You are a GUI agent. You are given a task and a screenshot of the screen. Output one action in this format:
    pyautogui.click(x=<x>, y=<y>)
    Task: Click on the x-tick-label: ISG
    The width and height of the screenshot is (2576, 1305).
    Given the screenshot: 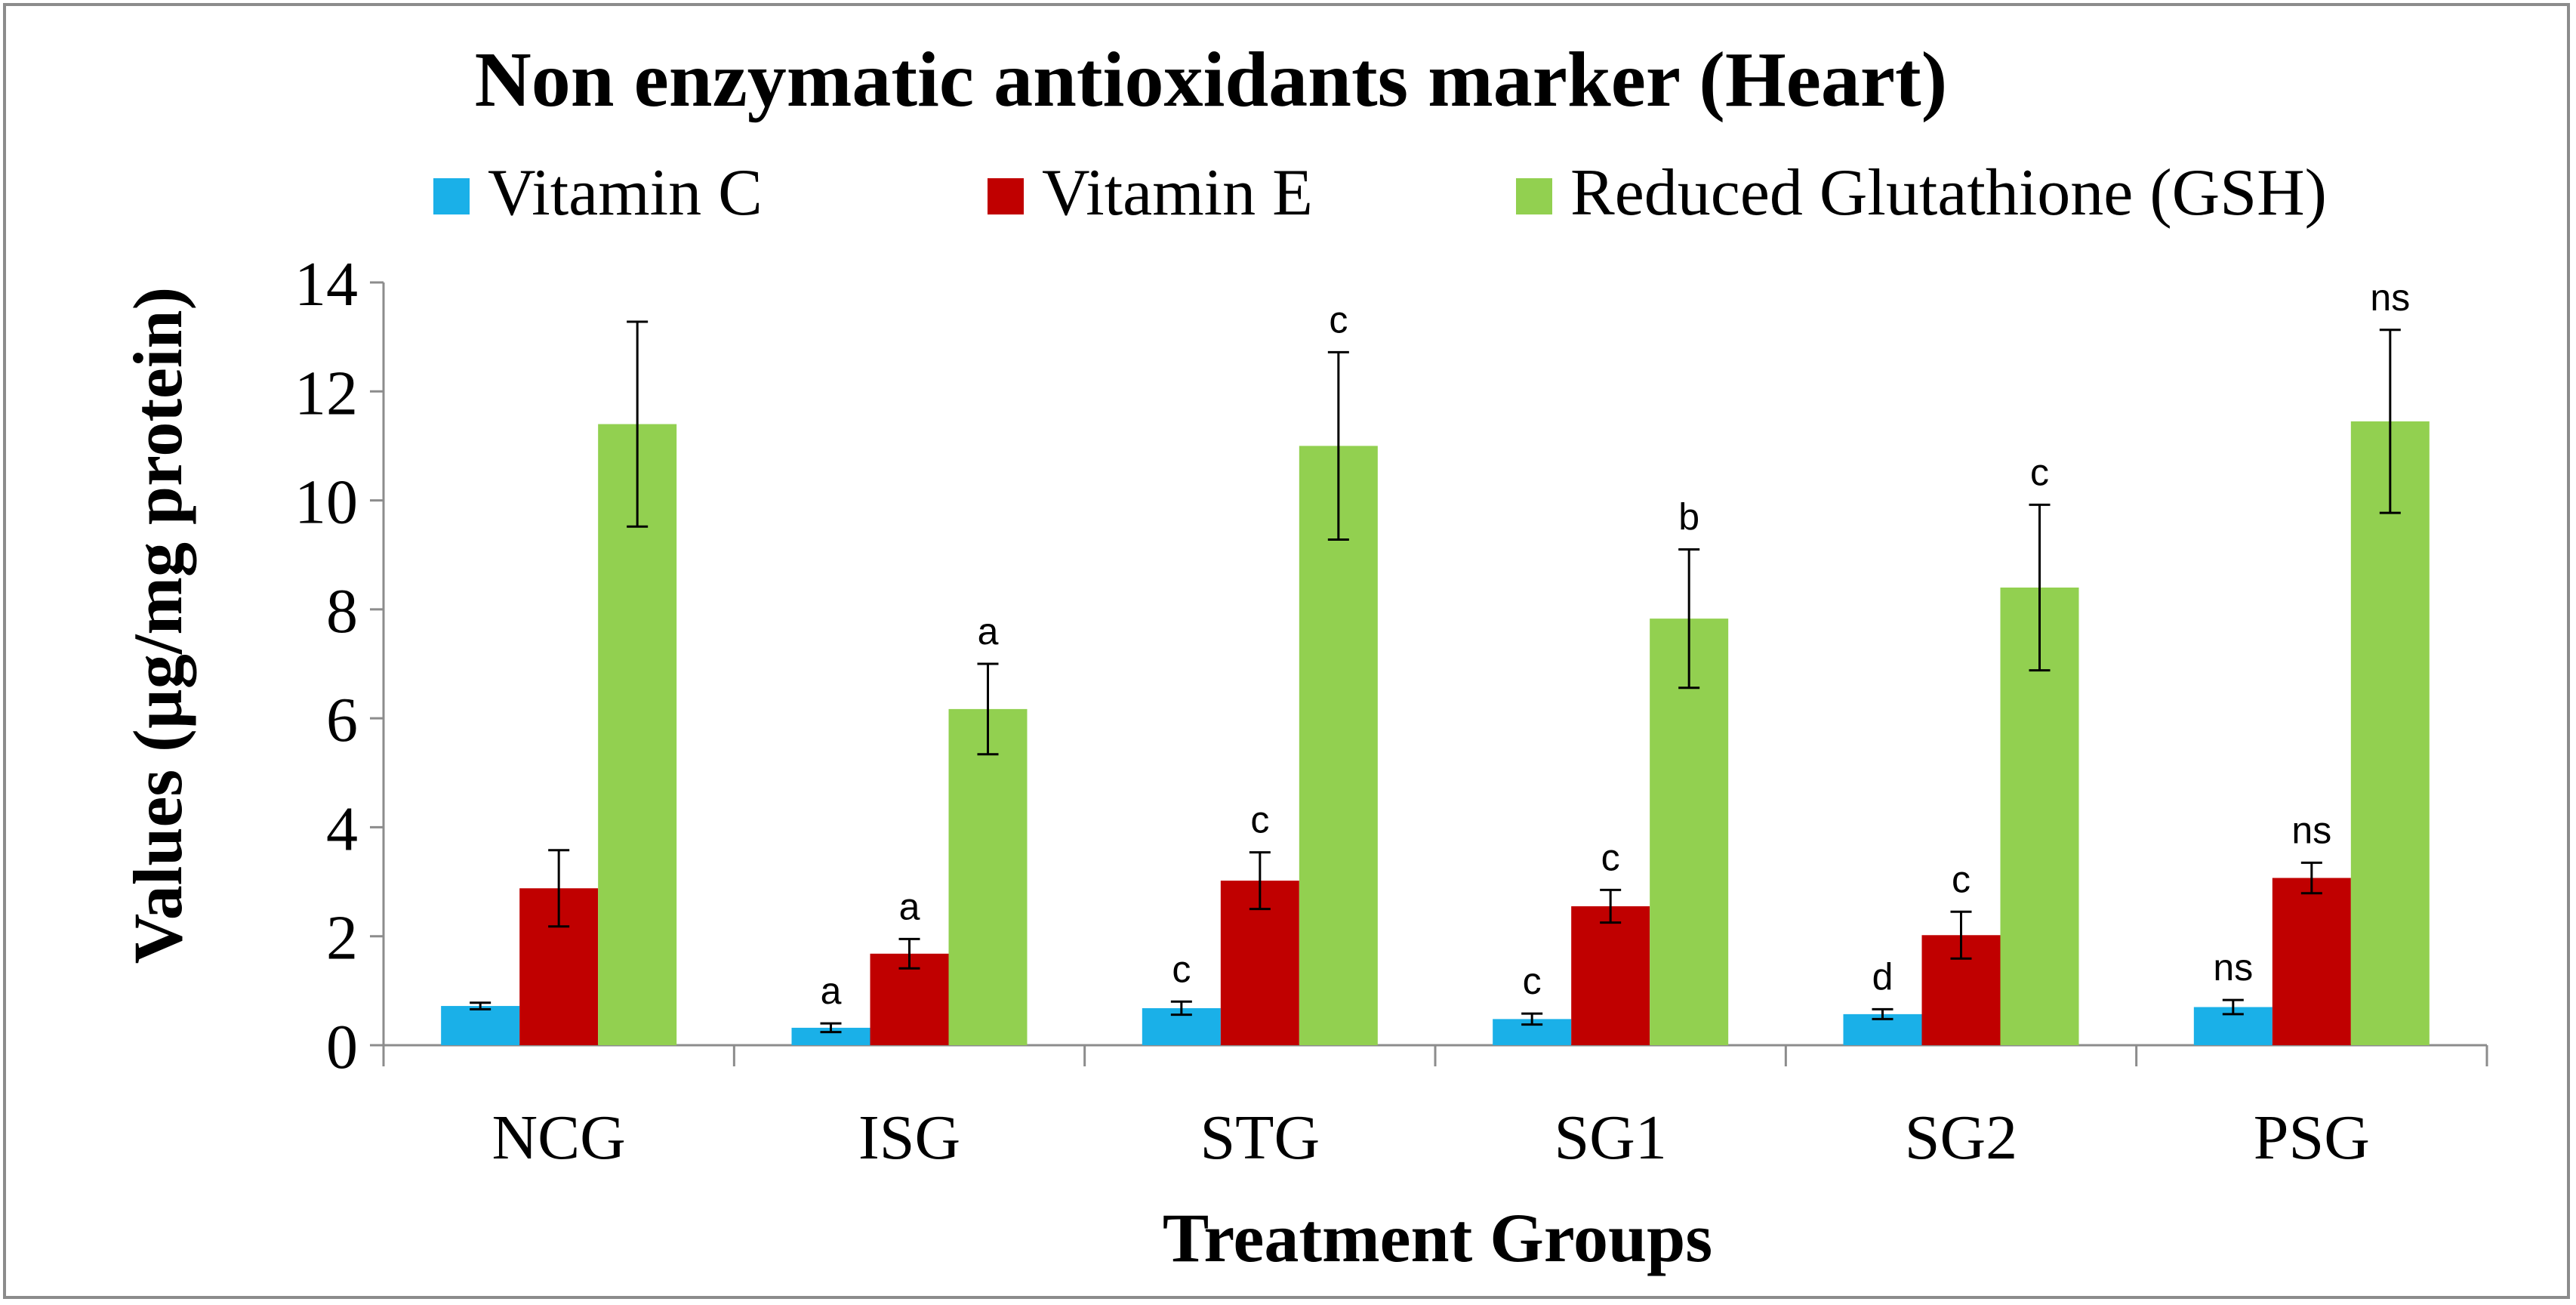 What is the action you would take?
    pyautogui.click(x=909, y=1138)
    